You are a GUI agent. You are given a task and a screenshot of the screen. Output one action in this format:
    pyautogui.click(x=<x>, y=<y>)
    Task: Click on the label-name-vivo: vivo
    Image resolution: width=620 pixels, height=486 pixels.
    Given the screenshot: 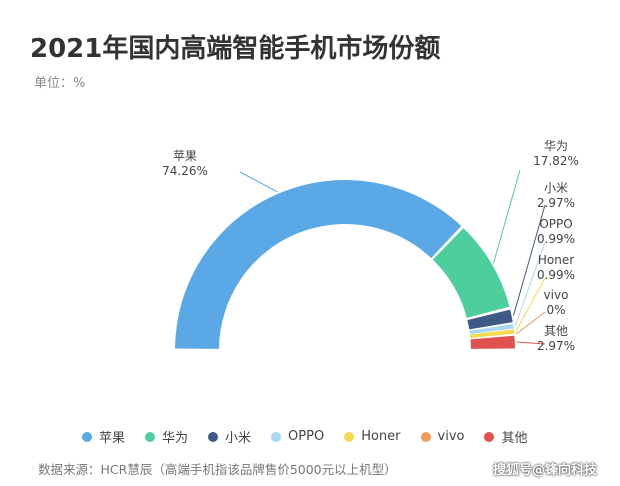 What is the action you would take?
    pyautogui.click(x=556, y=295)
    